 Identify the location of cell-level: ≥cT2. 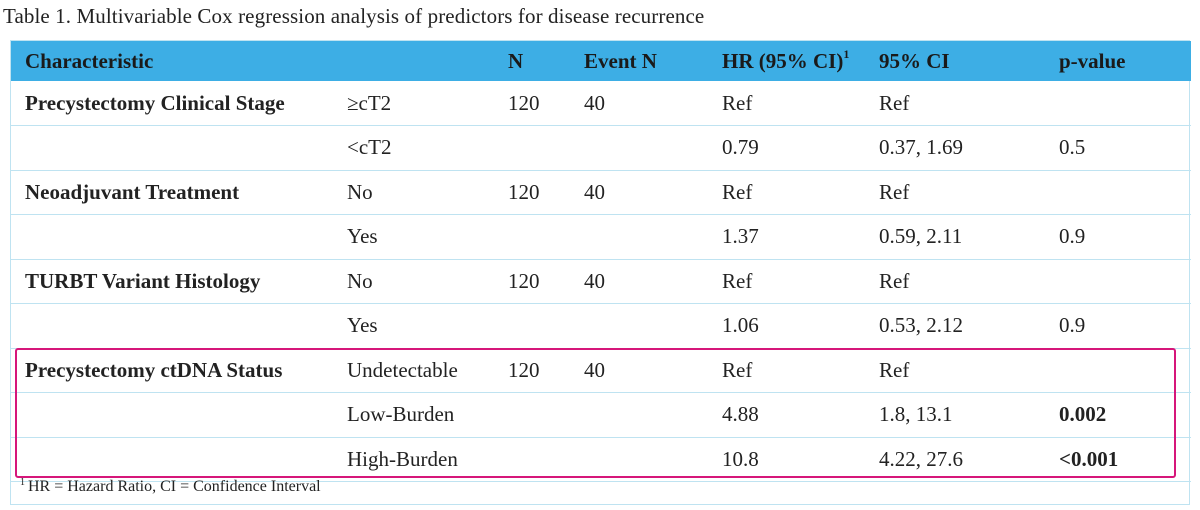
(427, 103).